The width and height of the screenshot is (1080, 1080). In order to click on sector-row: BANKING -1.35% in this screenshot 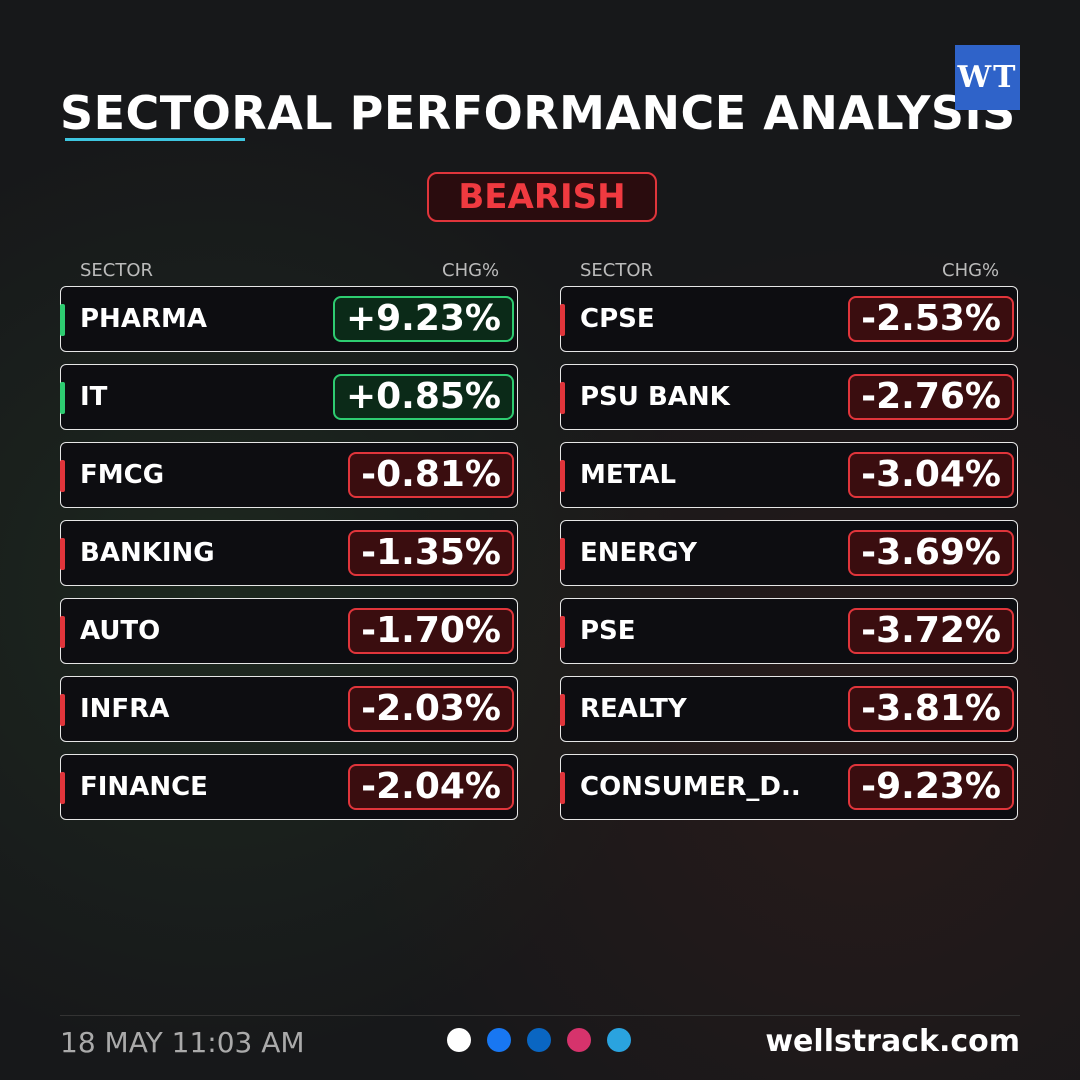, I will do `click(289, 553)`.